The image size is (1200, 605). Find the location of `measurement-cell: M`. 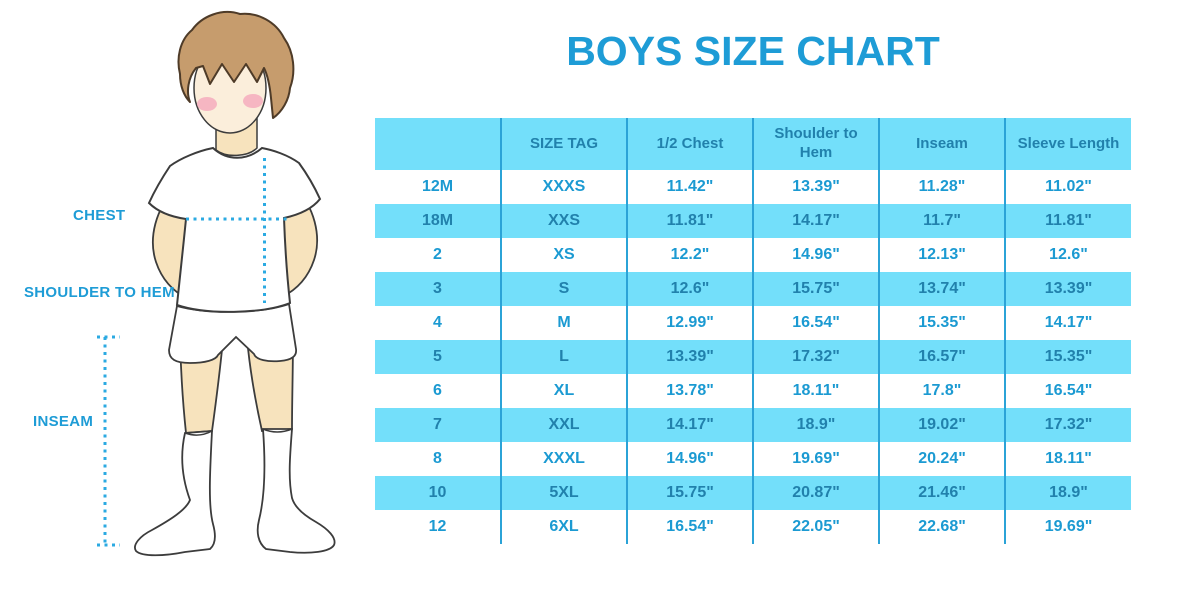

measurement-cell: M is located at coordinates (564, 323).